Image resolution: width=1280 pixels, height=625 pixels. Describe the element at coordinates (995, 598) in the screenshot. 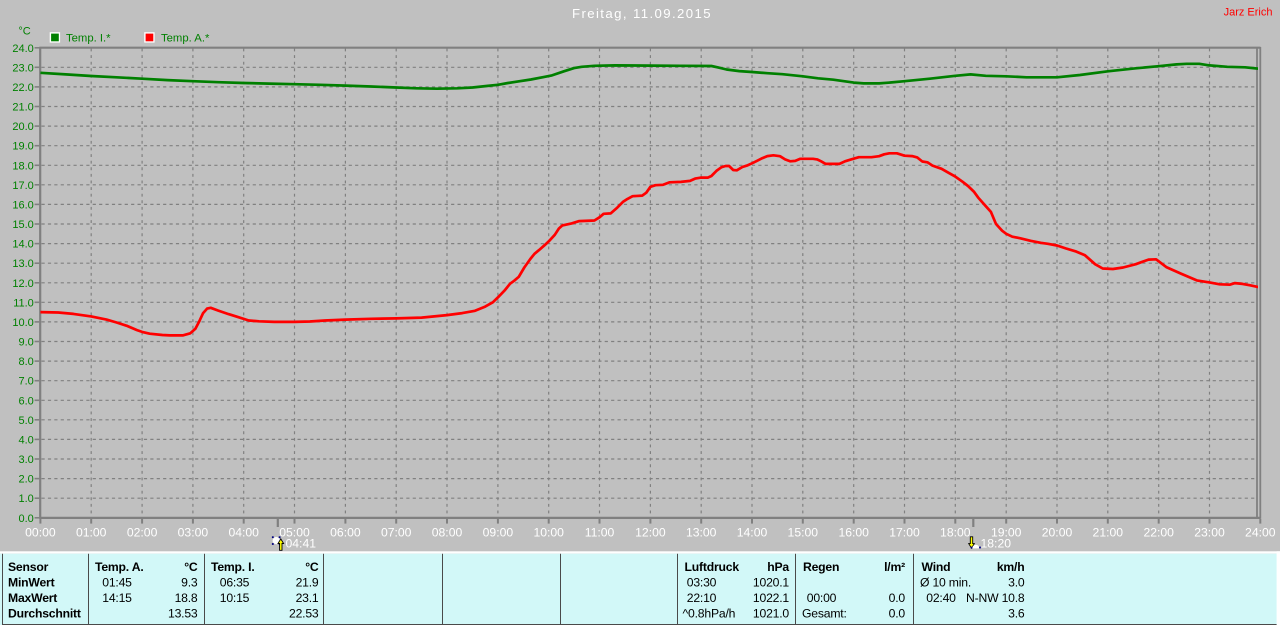

I see `svg-text: N-NW 10.8` at that location.